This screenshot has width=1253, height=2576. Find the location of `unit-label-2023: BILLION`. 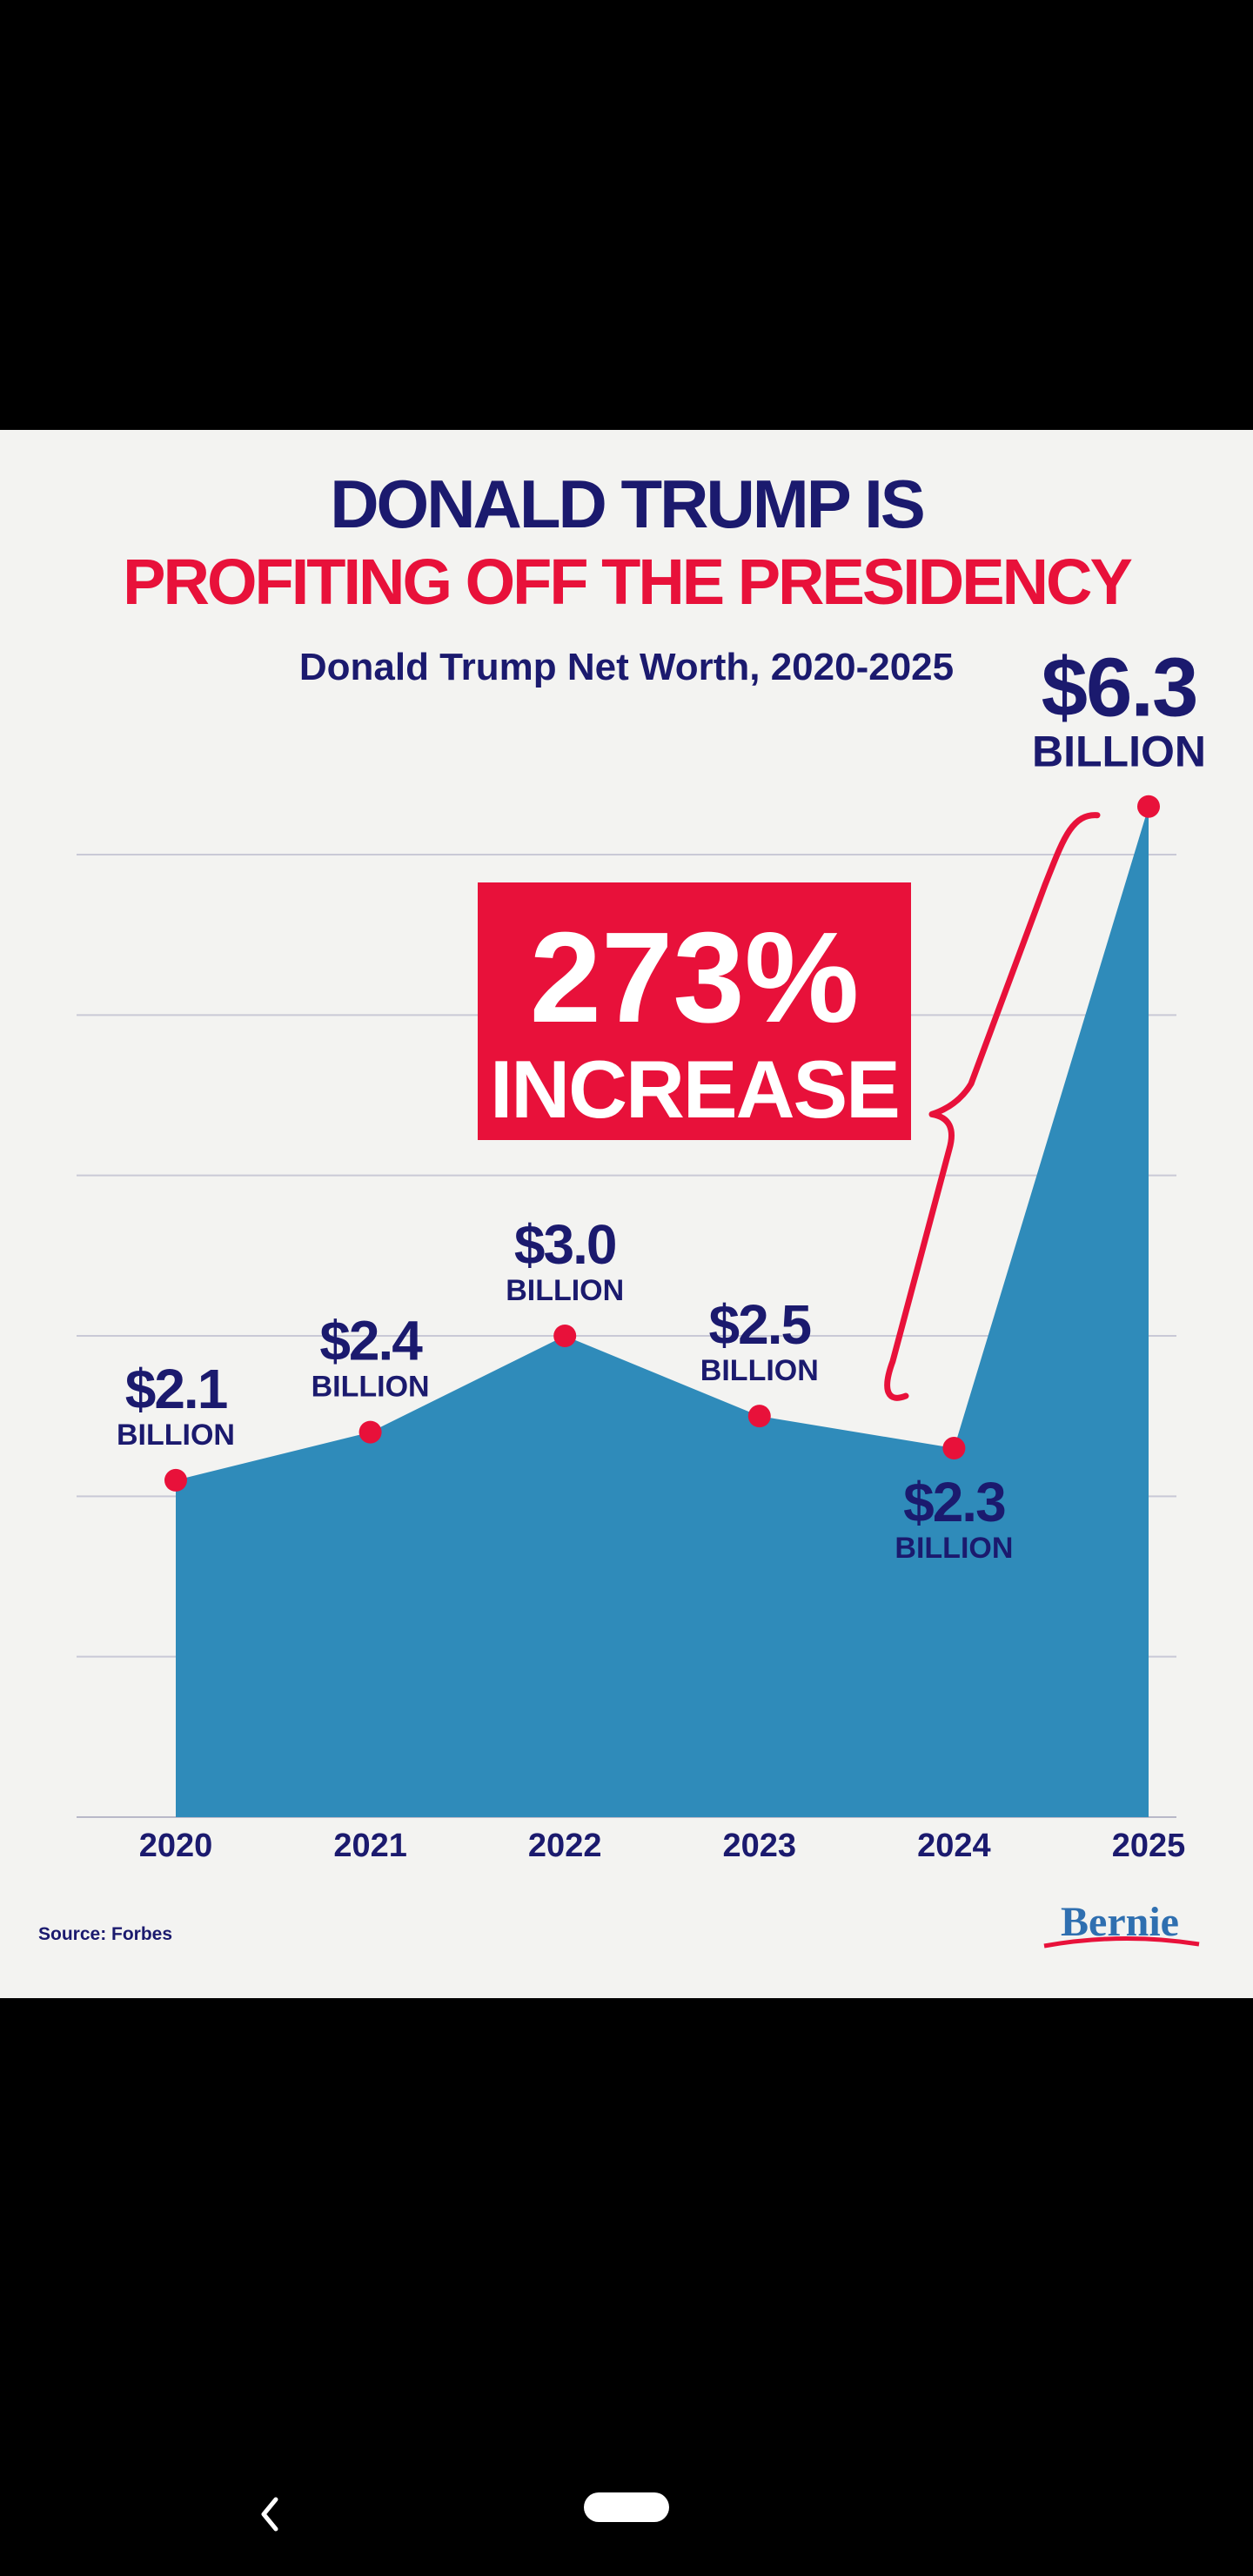

unit-label-2023: BILLION is located at coordinates (760, 1370).